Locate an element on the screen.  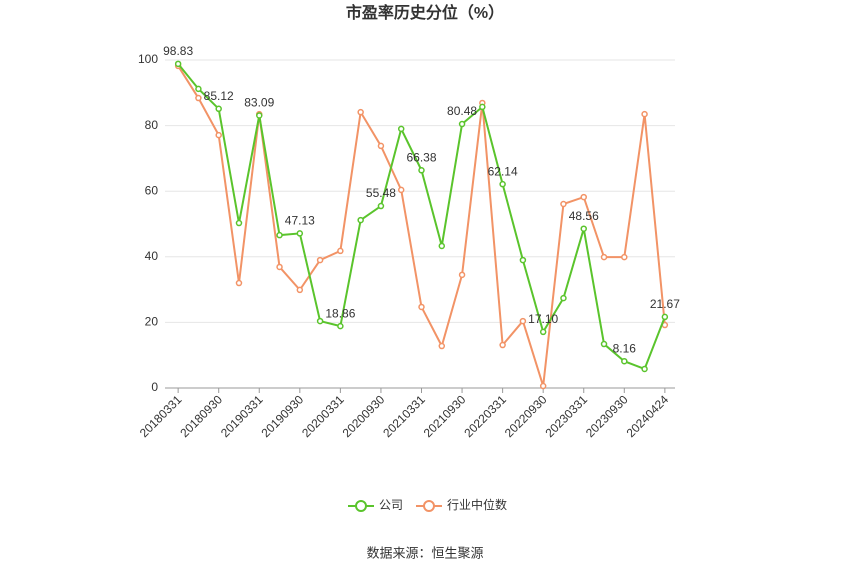
data-label: 98.83 is located at coordinates (178, 51).